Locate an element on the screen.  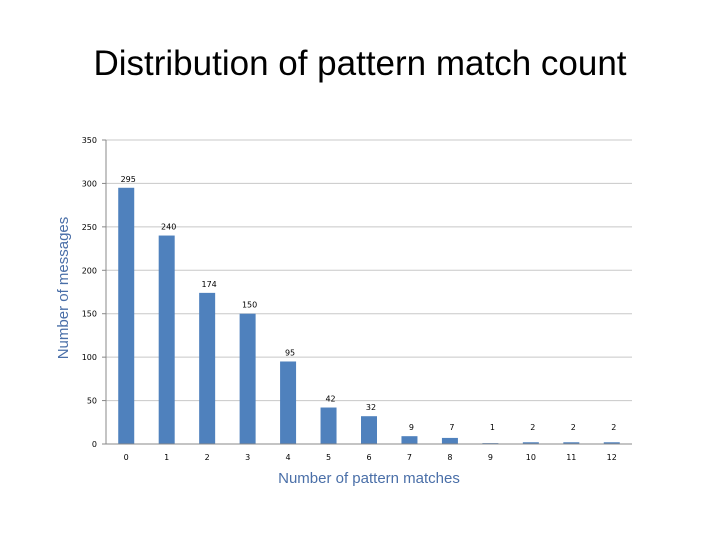
y-tick-label: 100 is located at coordinates (89, 357).